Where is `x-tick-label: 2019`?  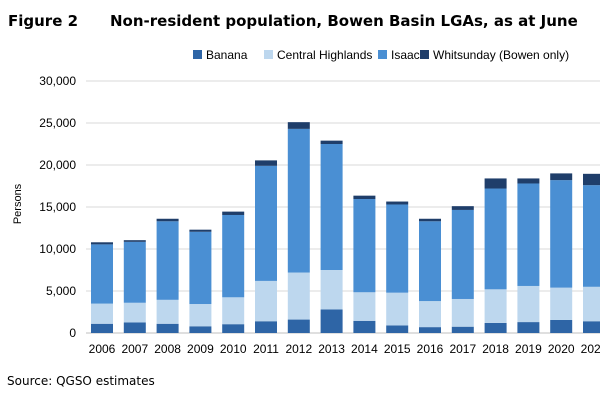 x-tick-label: 2019 is located at coordinates (528, 349).